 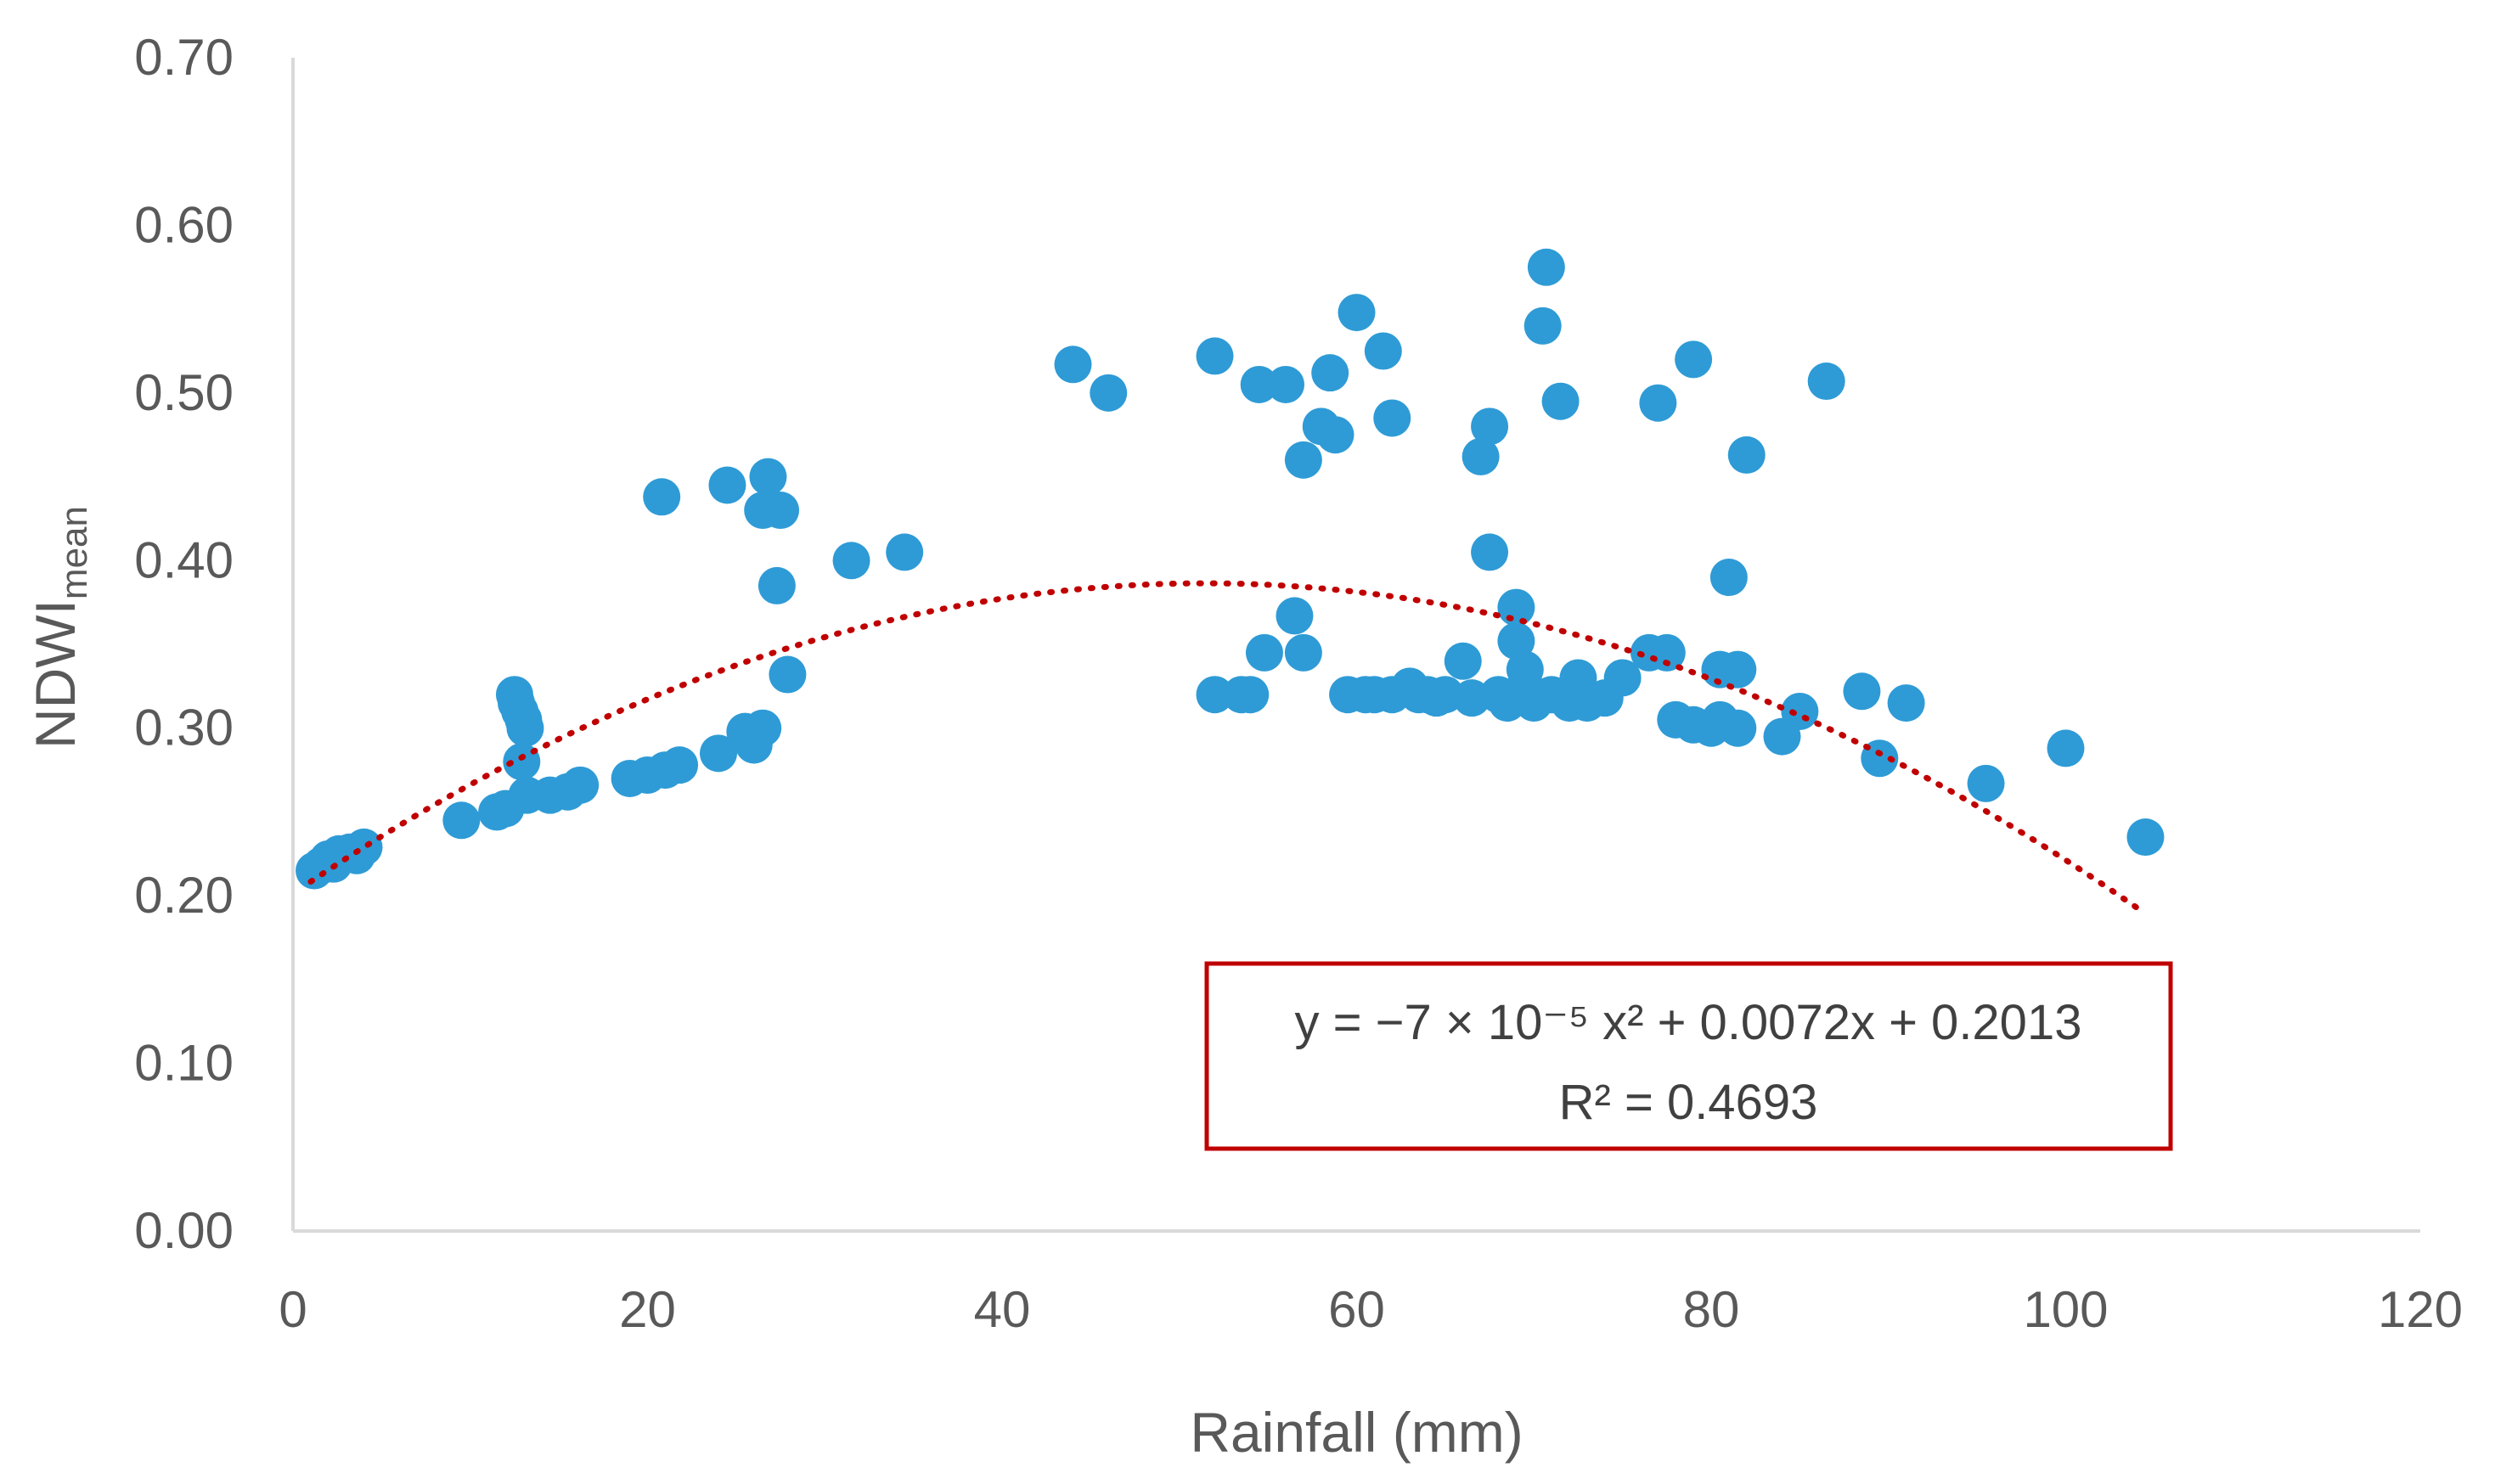 I want to click on x-tick-labels: 0 20 40 60 80 100 120, so click(x=1371, y=1310).